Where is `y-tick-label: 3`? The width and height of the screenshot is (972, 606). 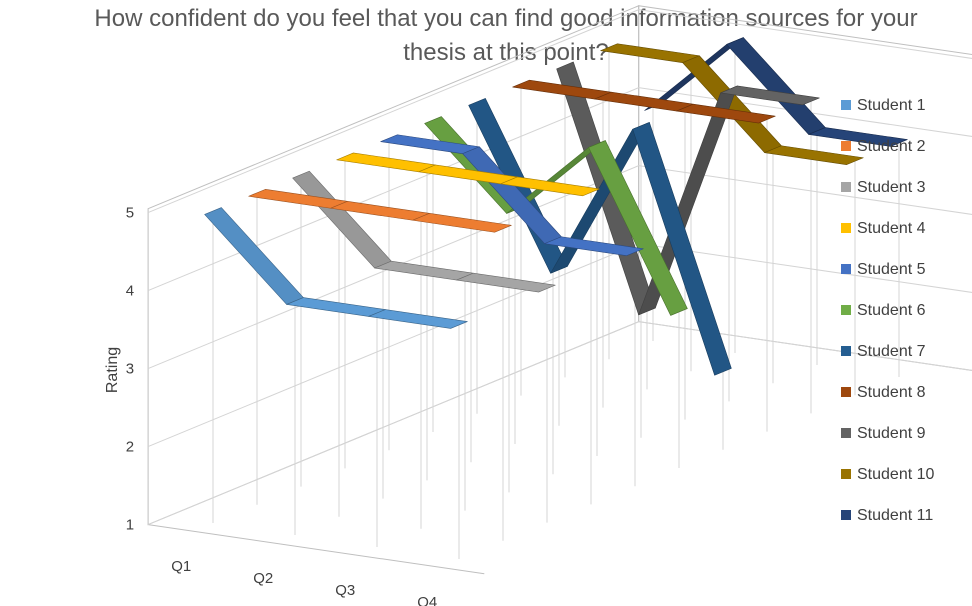
y-tick-label: 3 is located at coordinates (130, 369).